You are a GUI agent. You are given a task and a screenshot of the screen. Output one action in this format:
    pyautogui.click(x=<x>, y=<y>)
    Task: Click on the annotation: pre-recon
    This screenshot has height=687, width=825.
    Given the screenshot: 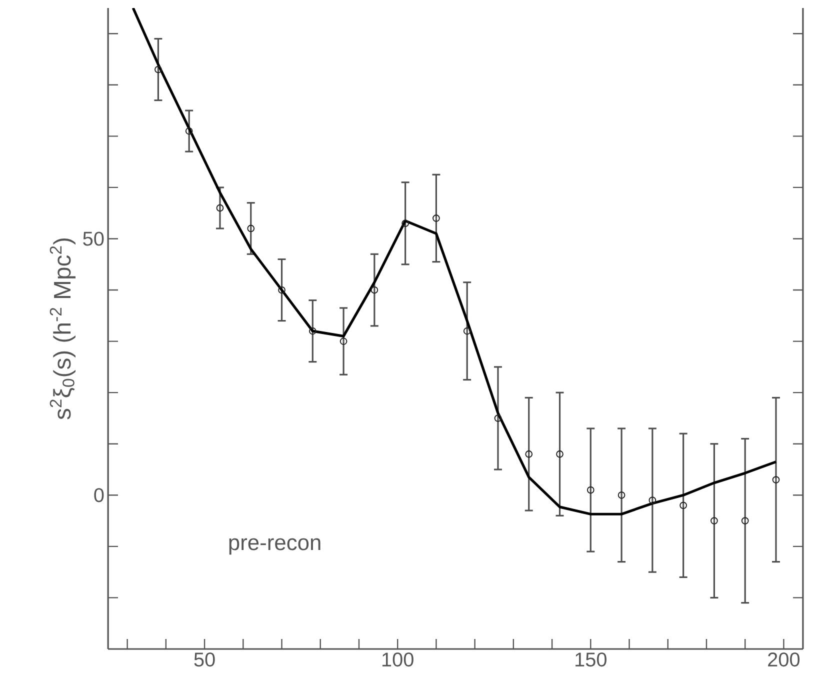 What is the action you would take?
    pyautogui.click(x=274, y=546)
    